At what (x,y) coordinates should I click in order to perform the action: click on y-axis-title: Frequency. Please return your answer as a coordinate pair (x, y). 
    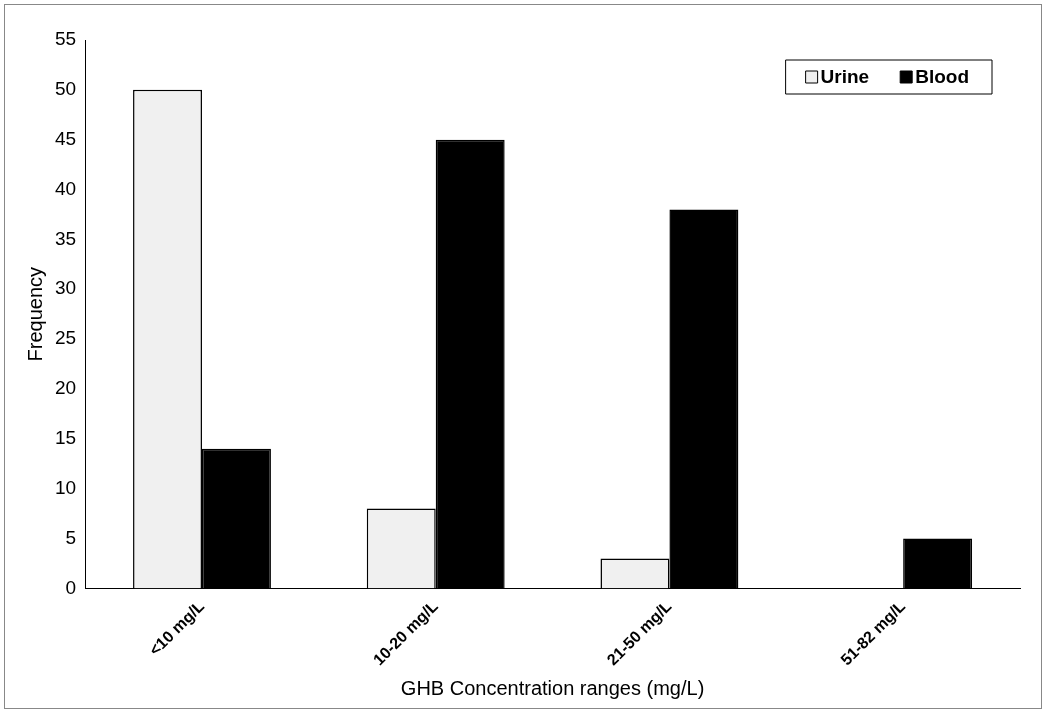
    Looking at the image, I should click on (34, 314).